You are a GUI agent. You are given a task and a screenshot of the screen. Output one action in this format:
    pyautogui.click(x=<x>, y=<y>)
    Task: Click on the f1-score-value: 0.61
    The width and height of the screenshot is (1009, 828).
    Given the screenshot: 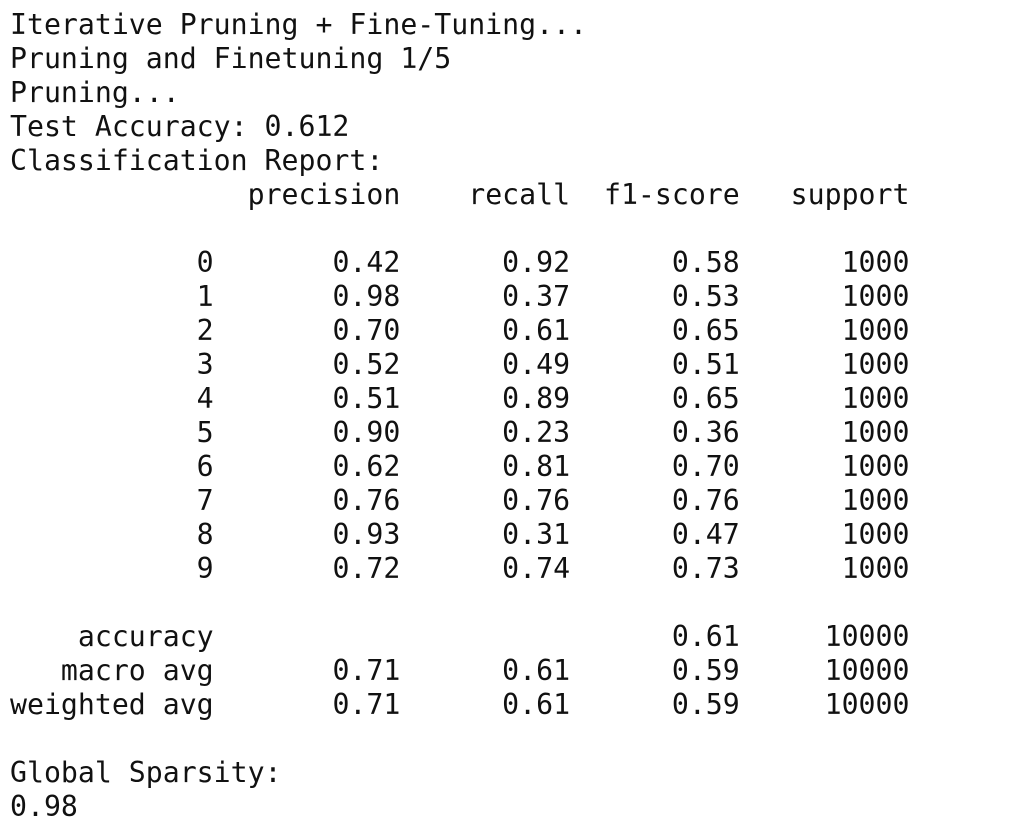 What is the action you would take?
    pyautogui.click(x=655, y=636)
    